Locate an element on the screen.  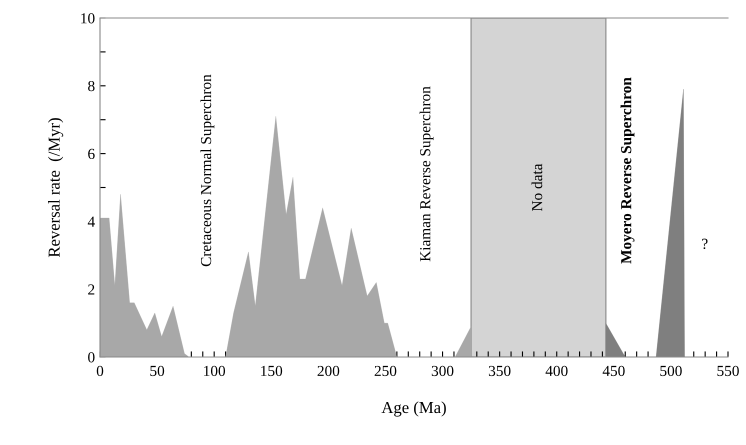
annotation: ? is located at coordinates (705, 244).